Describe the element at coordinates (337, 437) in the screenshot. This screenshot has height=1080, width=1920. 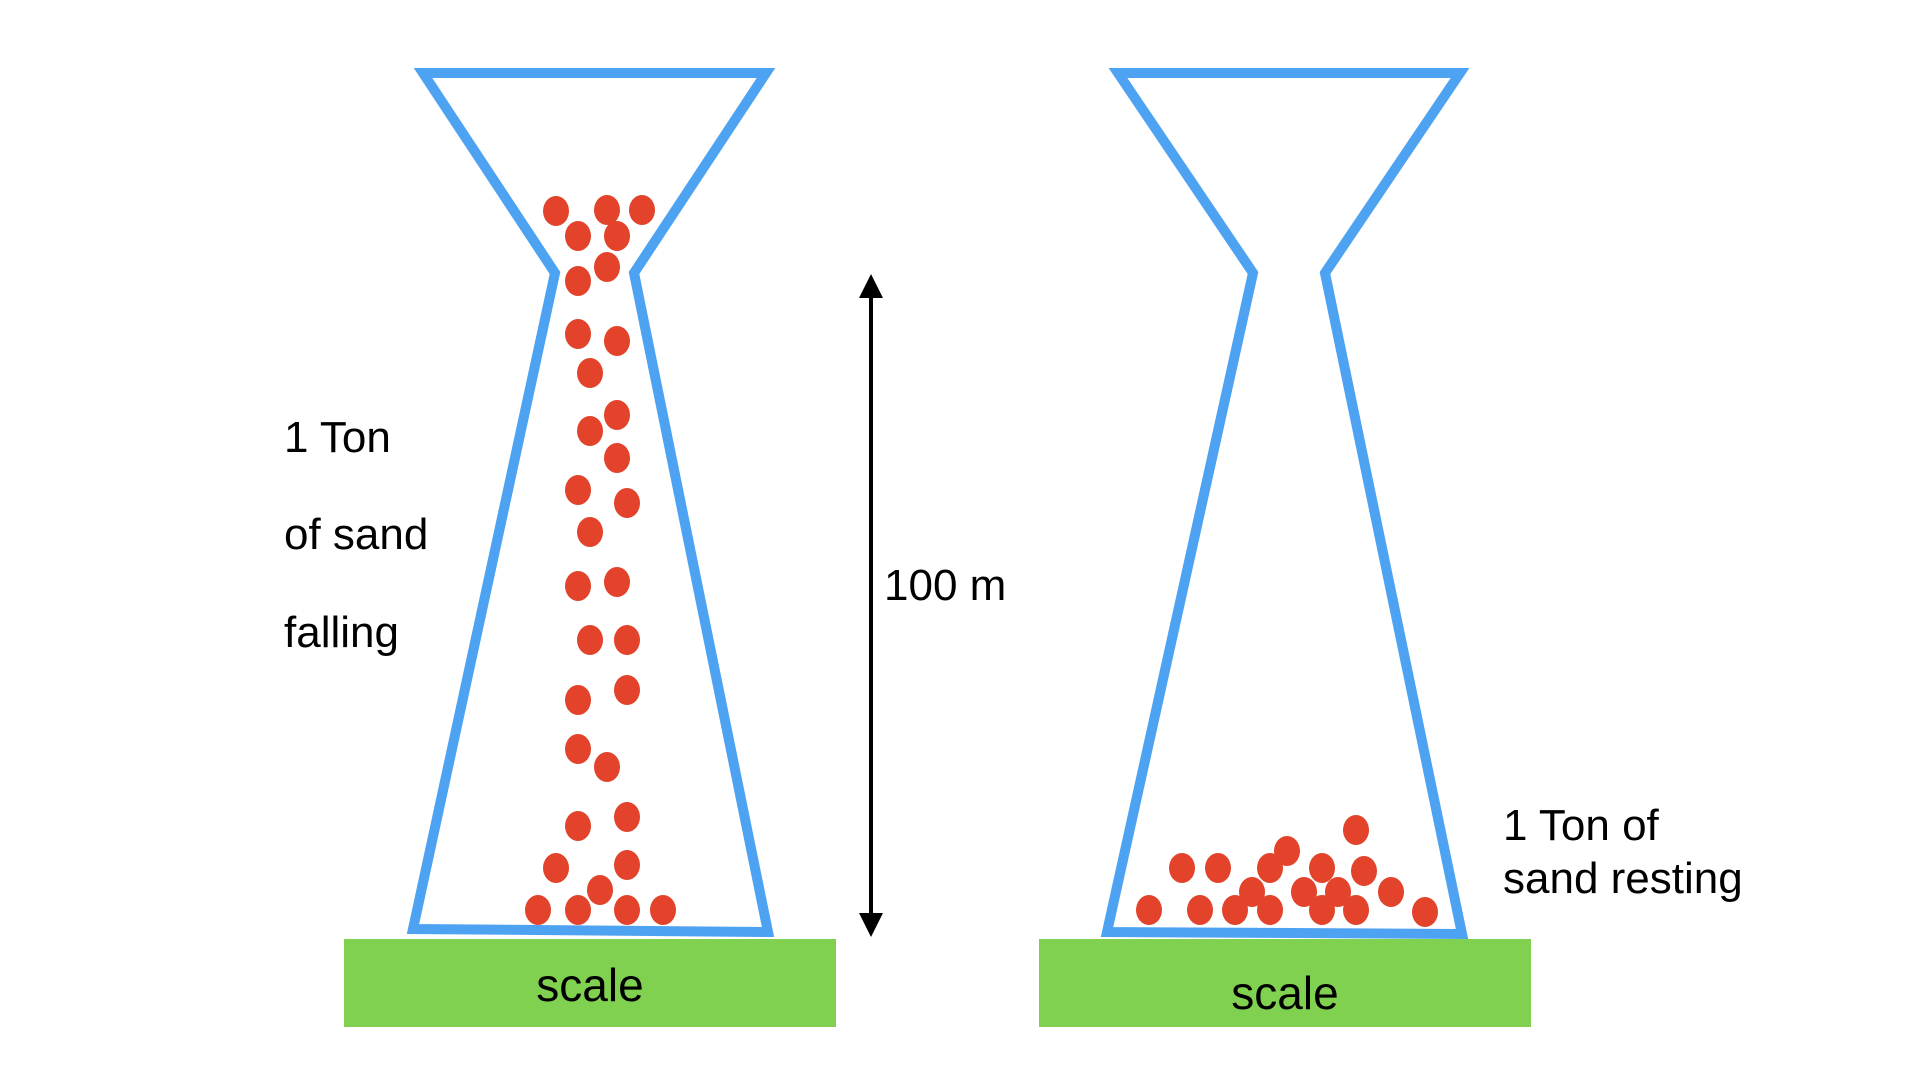
I see `falling-label-line1: 1 Ton` at that location.